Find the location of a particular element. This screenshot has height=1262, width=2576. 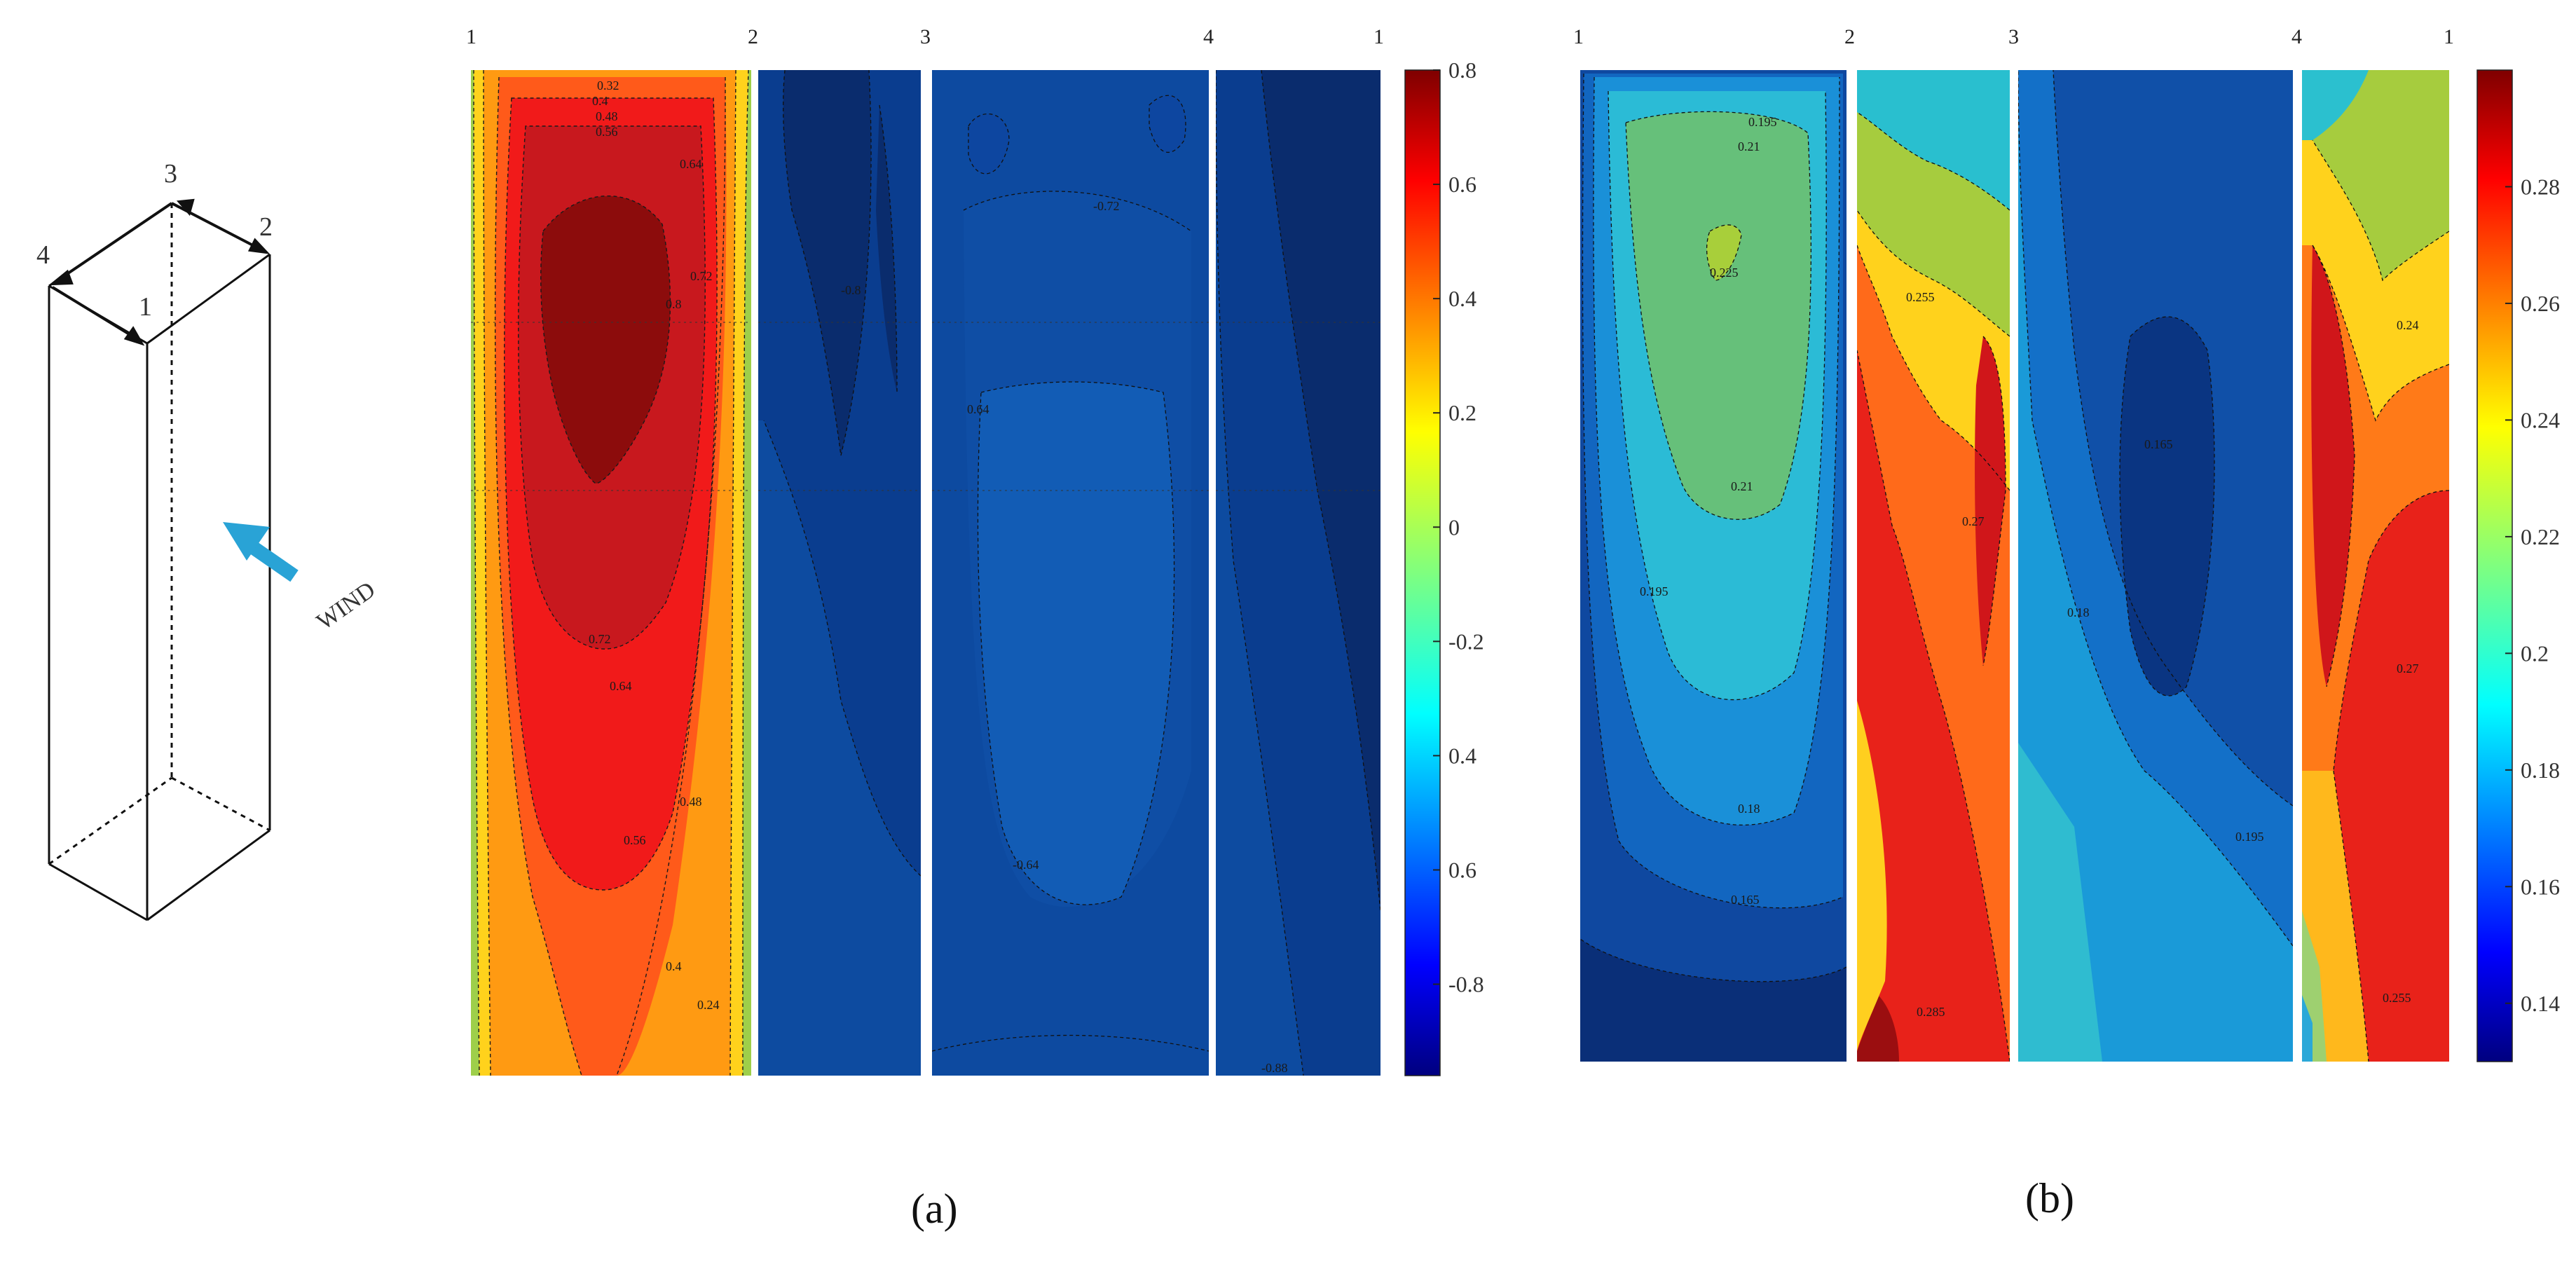

corner-label-4: 4 is located at coordinates (43, 255).